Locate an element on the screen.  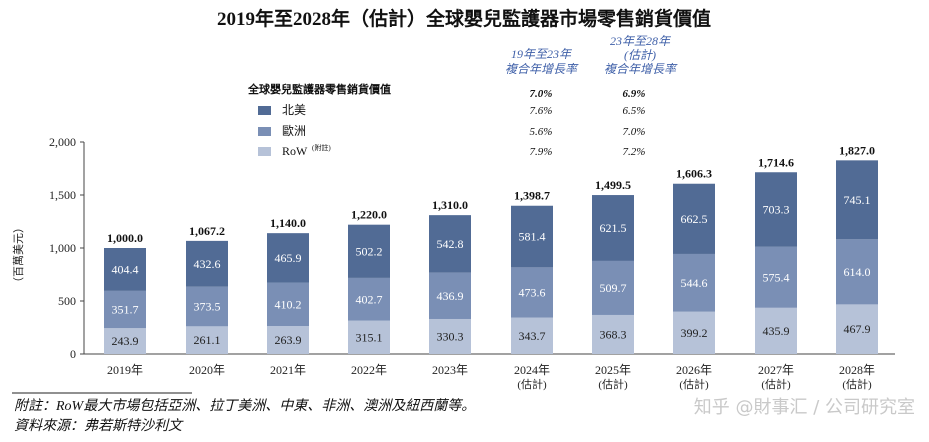
bar-total-label: 1,310.0 is located at coordinates (450, 205).